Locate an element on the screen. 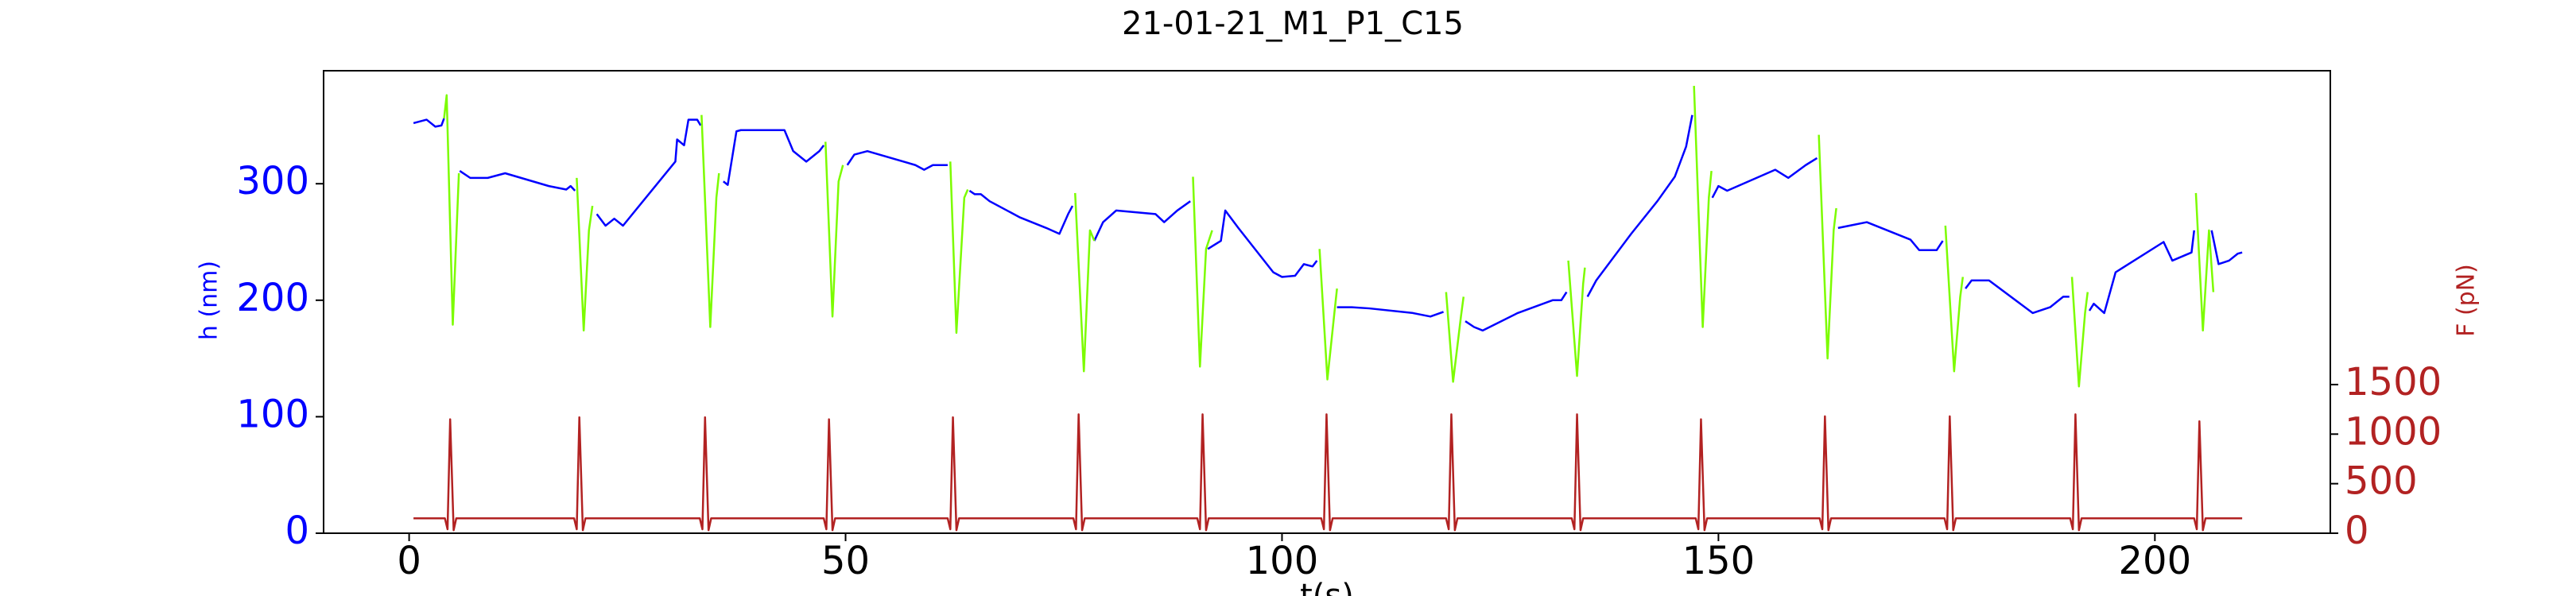  x-tick-label: 50 is located at coordinates (845, 561).